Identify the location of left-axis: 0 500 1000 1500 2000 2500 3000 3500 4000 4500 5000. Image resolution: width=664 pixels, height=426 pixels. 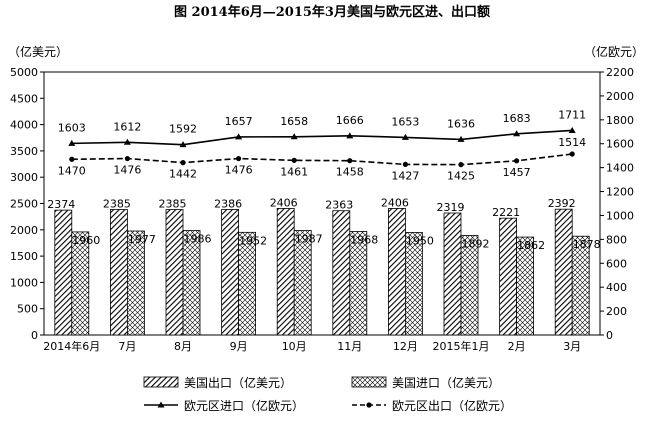
(27, 204).